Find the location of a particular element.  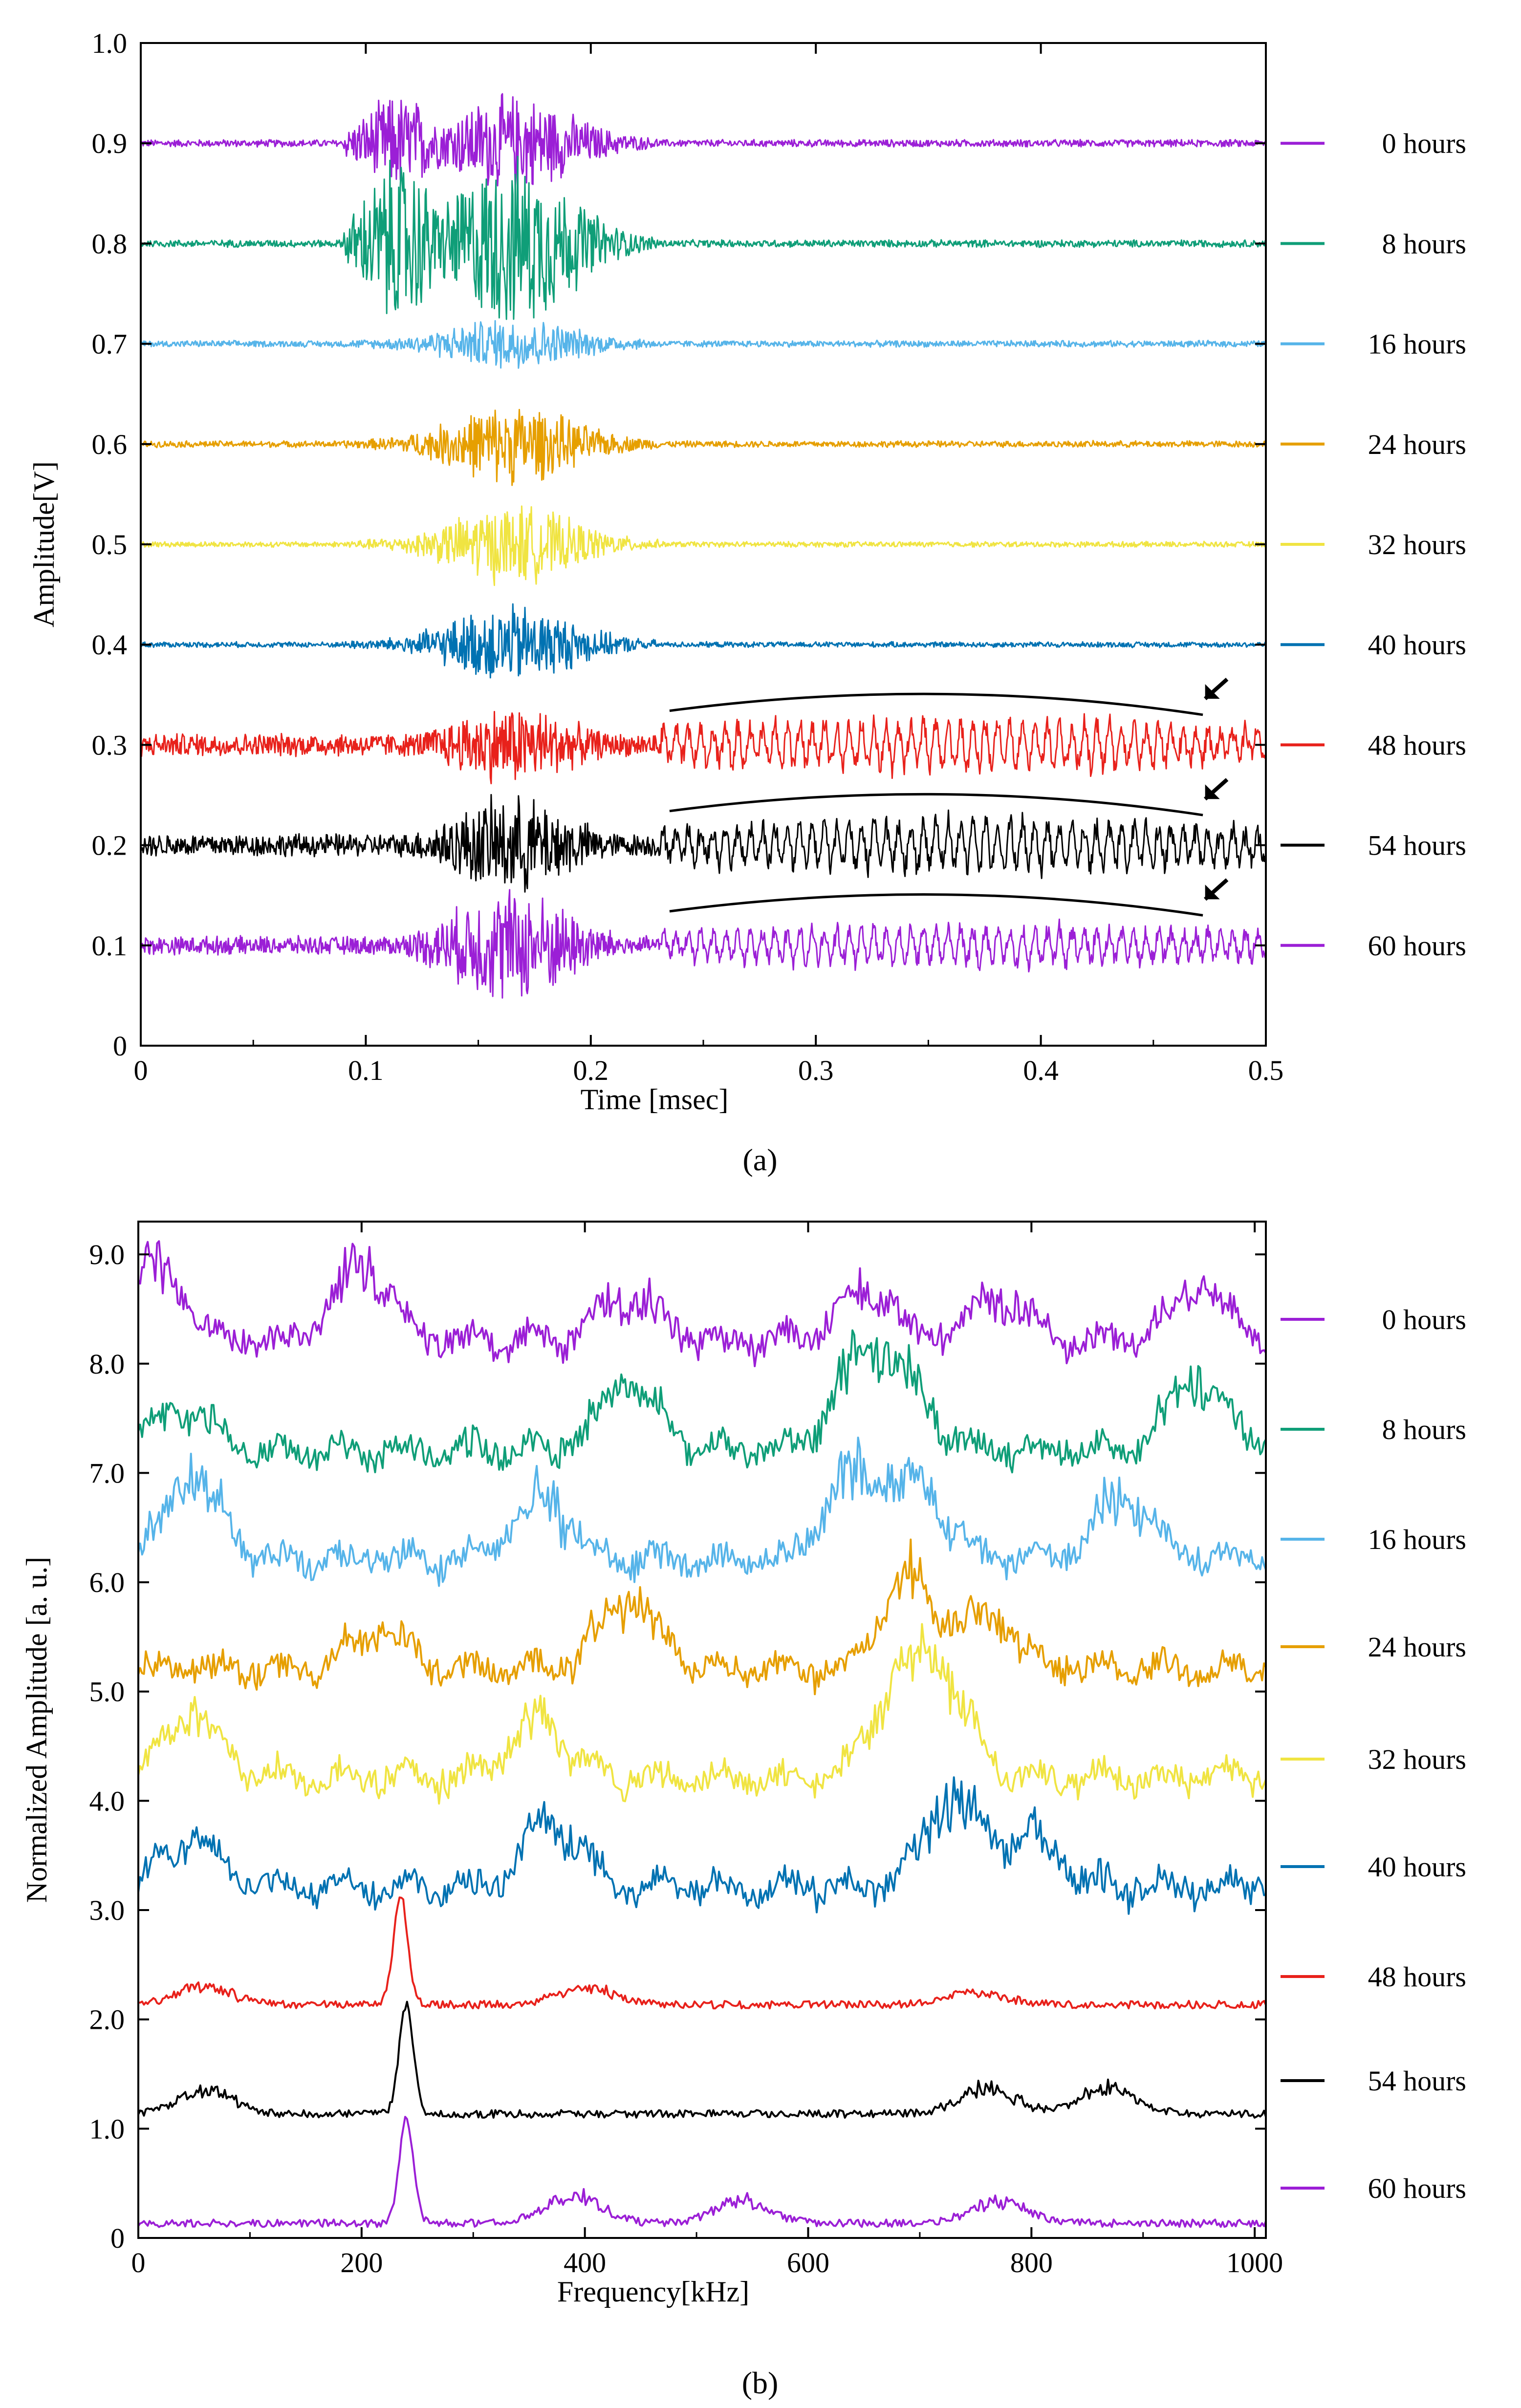

y-tick-label: 0.6 is located at coordinates (110, 445).